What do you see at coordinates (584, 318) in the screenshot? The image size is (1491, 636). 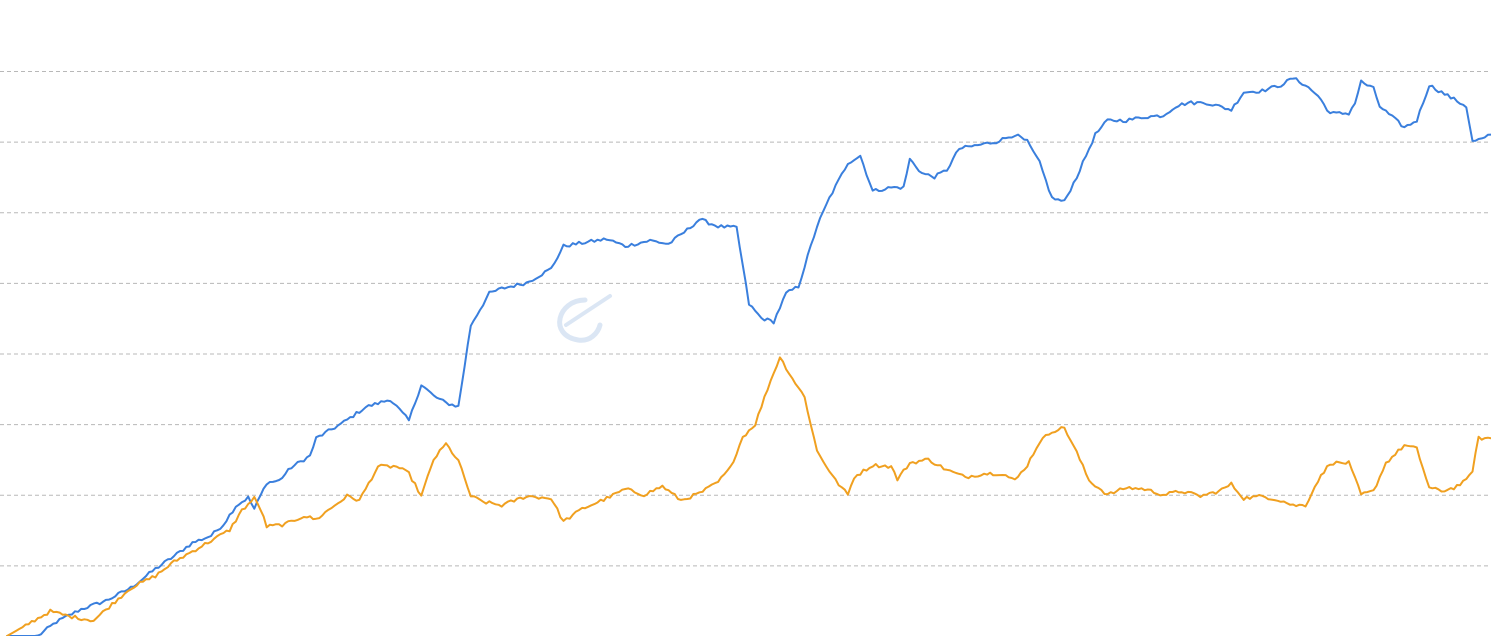 I see `watermark-logo` at bounding box center [584, 318].